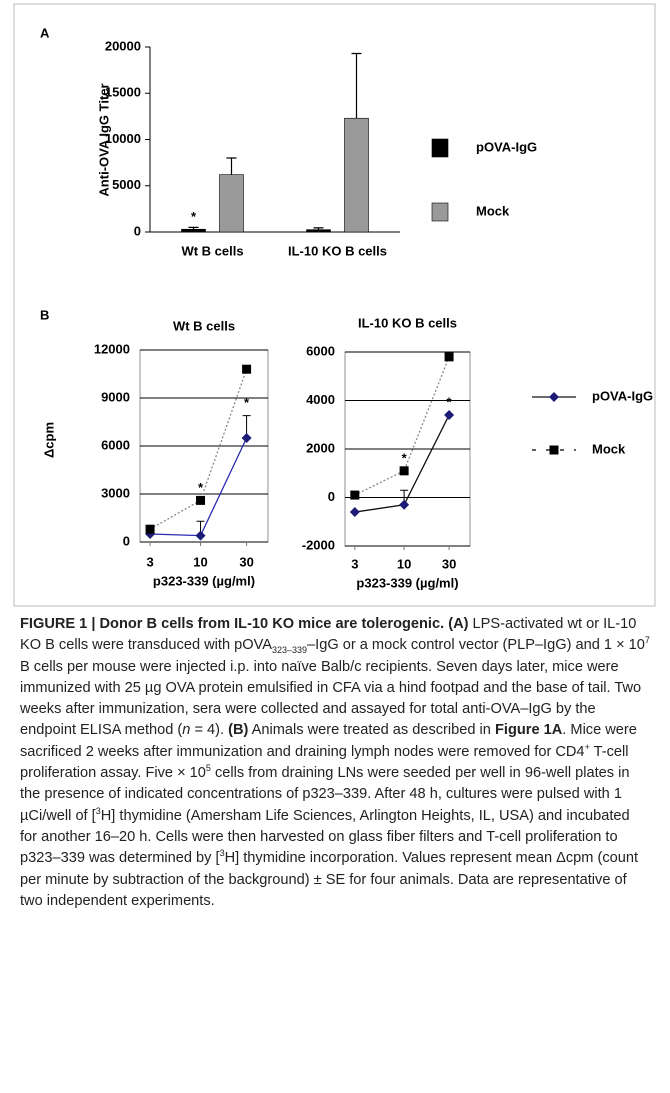 The width and height of the screenshot is (670, 1093). Describe the element at coordinates (238, 730) in the screenshot. I see `caption-text: (B)` at that location.